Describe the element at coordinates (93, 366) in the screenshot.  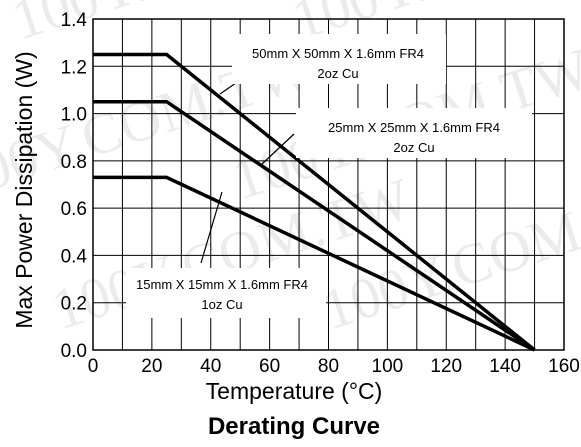
I see `x-tick-label: 0` at that location.